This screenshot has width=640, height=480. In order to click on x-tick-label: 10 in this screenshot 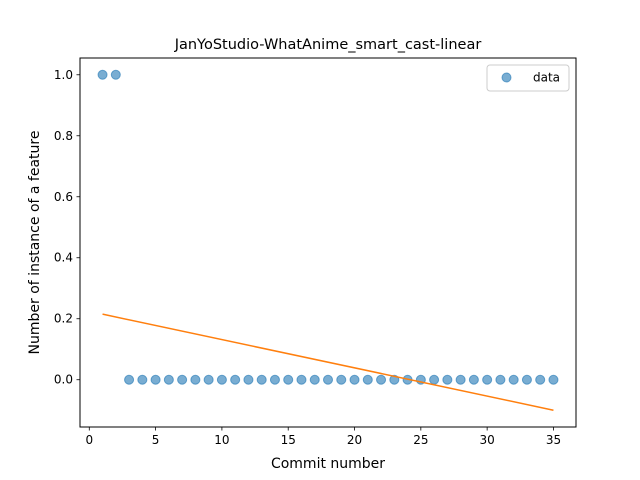, I will do `click(221, 440)`.